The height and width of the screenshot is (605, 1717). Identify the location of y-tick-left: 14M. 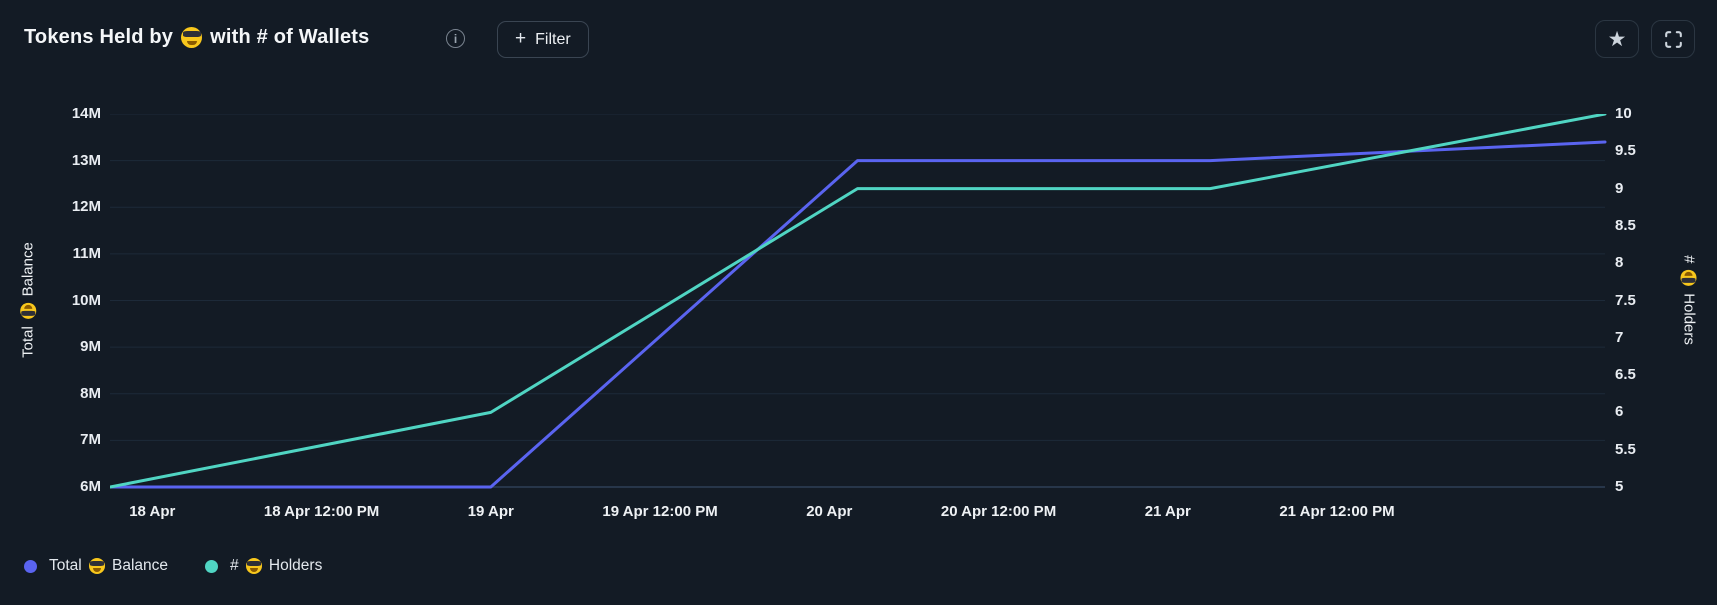
(86, 113).